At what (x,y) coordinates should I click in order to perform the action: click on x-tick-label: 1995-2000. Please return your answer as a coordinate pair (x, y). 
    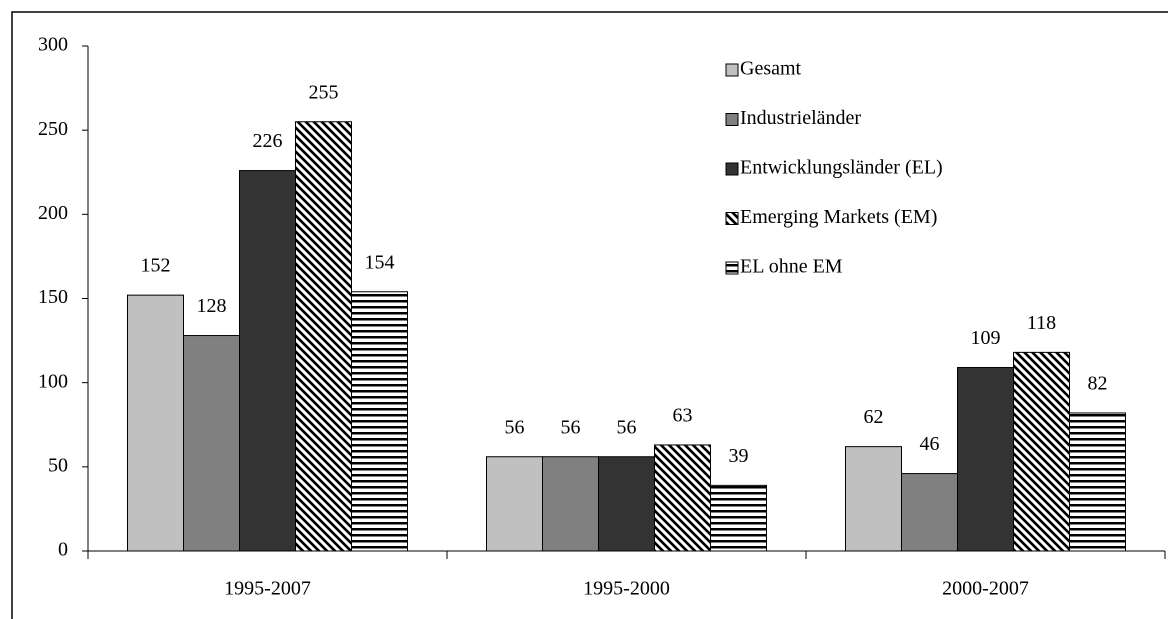
    Looking at the image, I should click on (626, 589).